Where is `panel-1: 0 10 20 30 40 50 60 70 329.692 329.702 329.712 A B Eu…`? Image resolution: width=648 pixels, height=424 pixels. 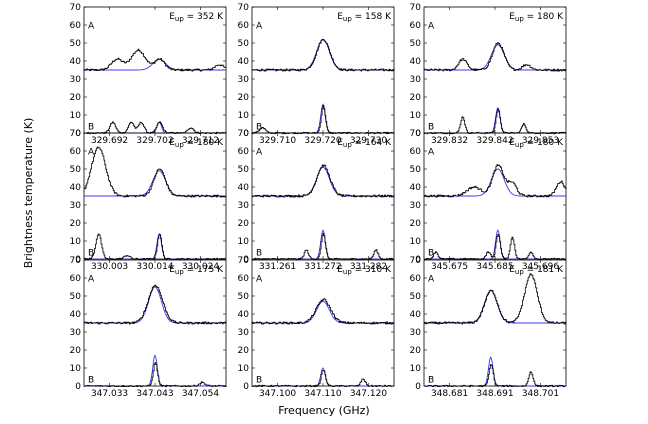
panel-1: 0 10 20 30 40 50 60 70 329.692 329.702 329.712 A B Eu… is located at coordinates (148, 74).